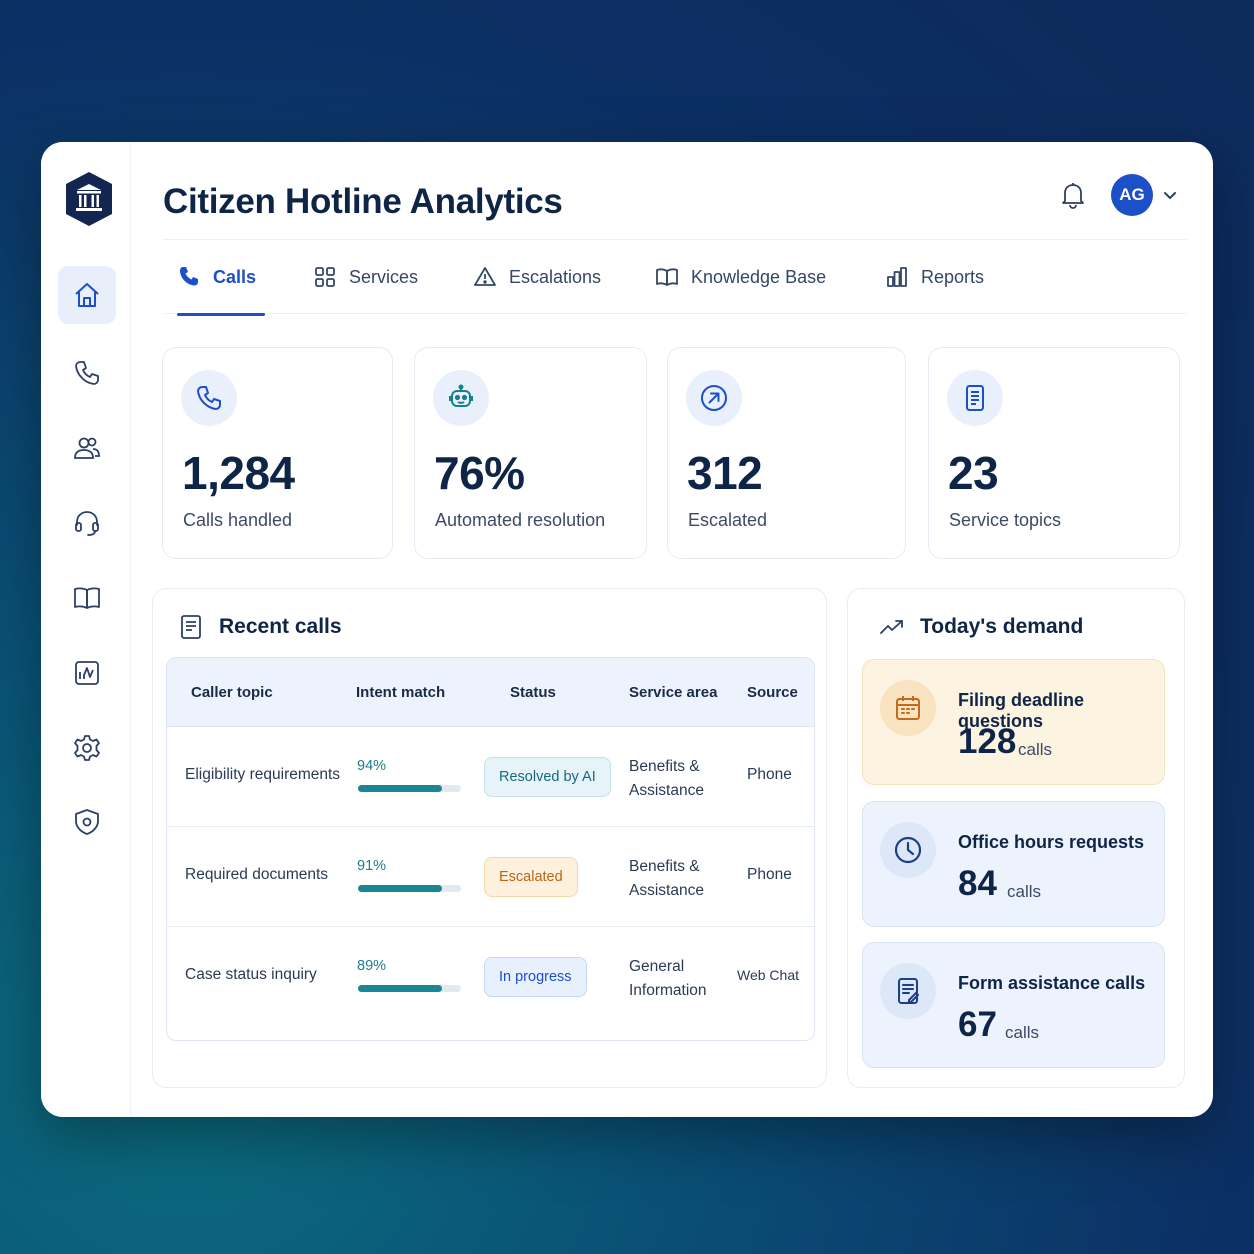 This screenshot has width=1254, height=1254. What do you see at coordinates (953, 276) in the screenshot?
I see `tab-label: Reports` at bounding box center [953, 276].